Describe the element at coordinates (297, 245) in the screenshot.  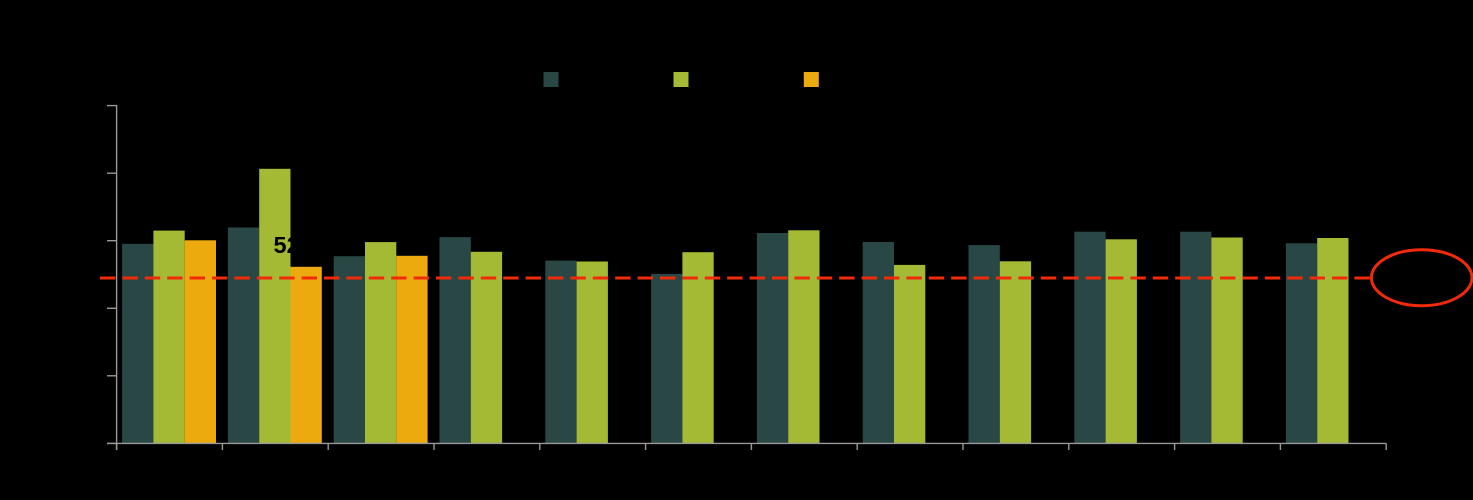
I see `svg-text: 52%` at that location.